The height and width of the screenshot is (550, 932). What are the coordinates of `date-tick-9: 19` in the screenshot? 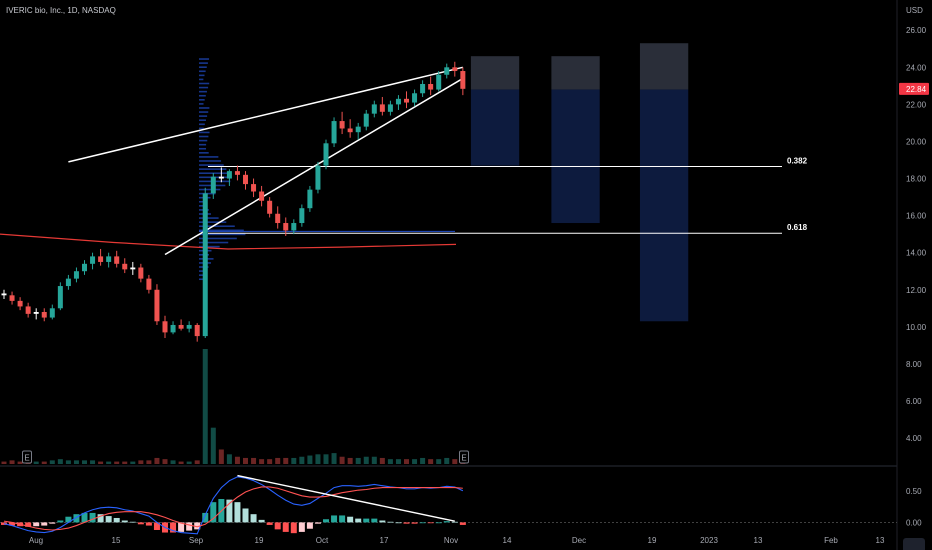 It's located at (652, 540).